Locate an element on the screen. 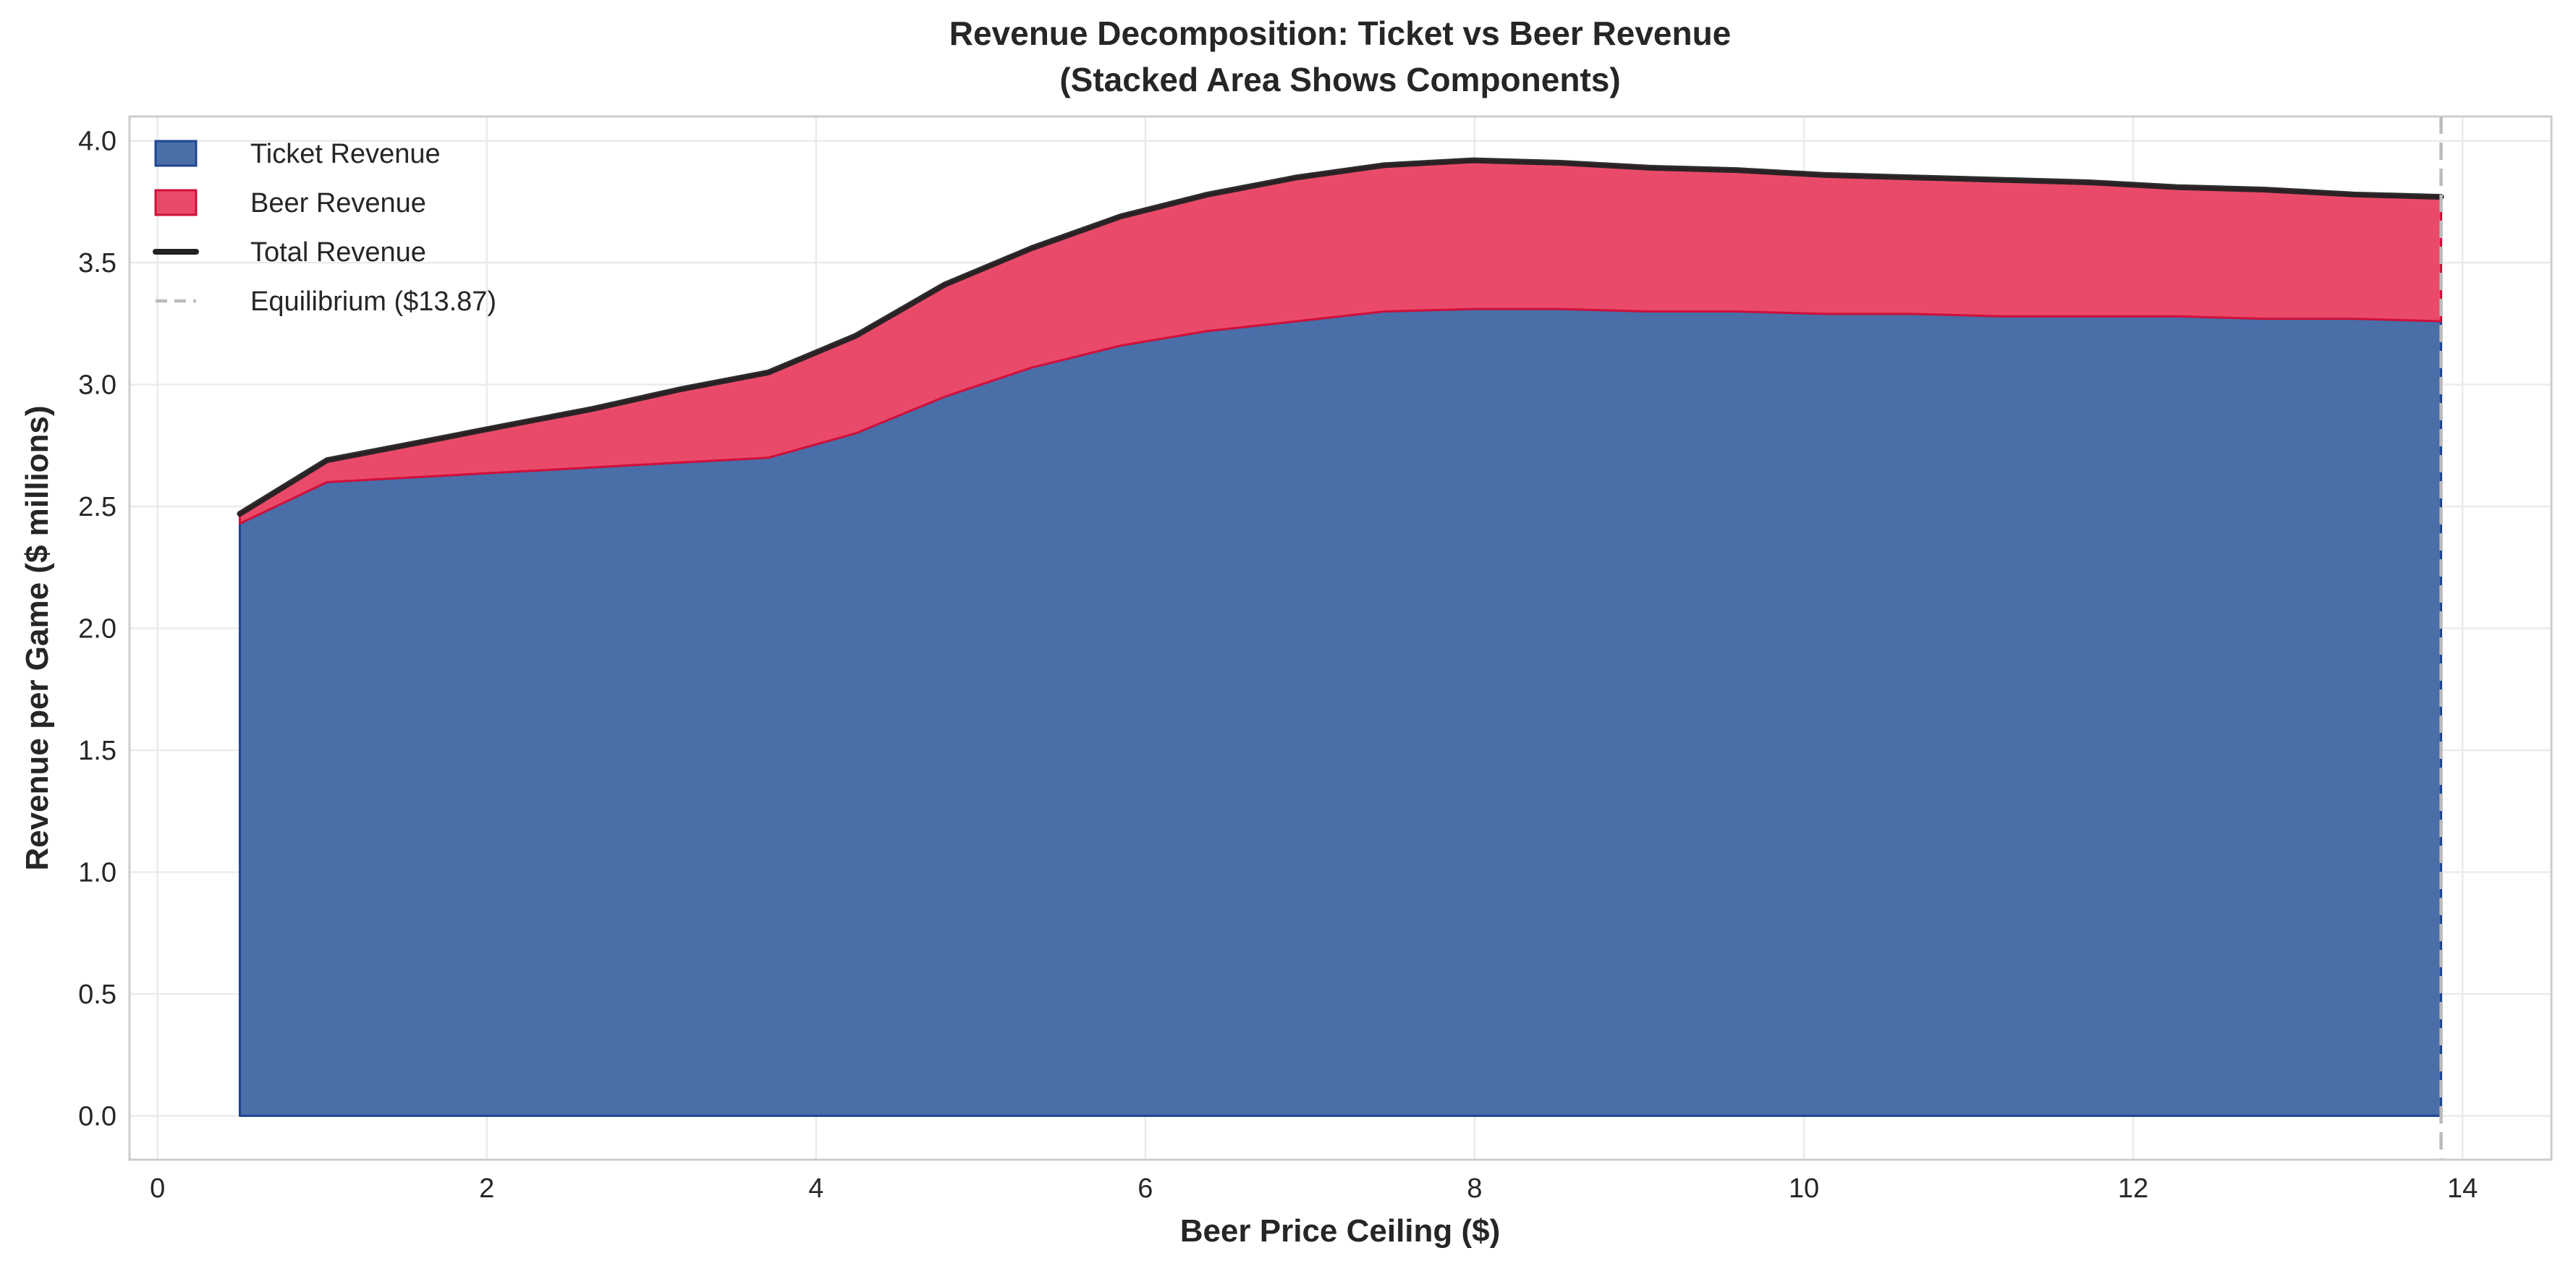  x-axis-label: Beer Price Ceiling ($) is located at coordinates (1340, 1231).